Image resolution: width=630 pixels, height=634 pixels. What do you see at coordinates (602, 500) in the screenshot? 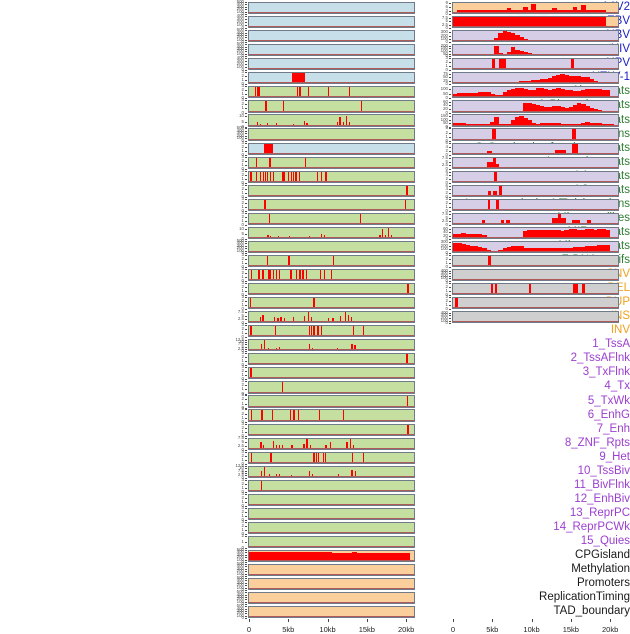
I see `track-label-text: 12_EnhBiv` at bounding box center [602, 500].